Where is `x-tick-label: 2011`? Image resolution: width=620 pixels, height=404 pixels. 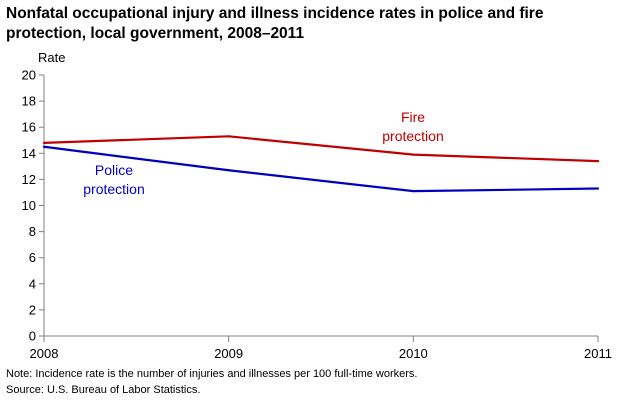 x-tick-label: 2011 is located at coordinates (598, 353).